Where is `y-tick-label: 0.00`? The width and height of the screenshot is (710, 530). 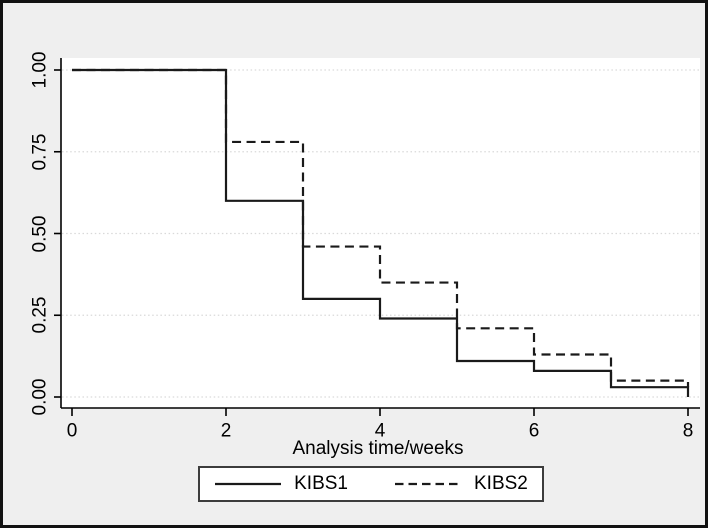 y-tick-label: 0.00 is located at coordinates (40, 397).